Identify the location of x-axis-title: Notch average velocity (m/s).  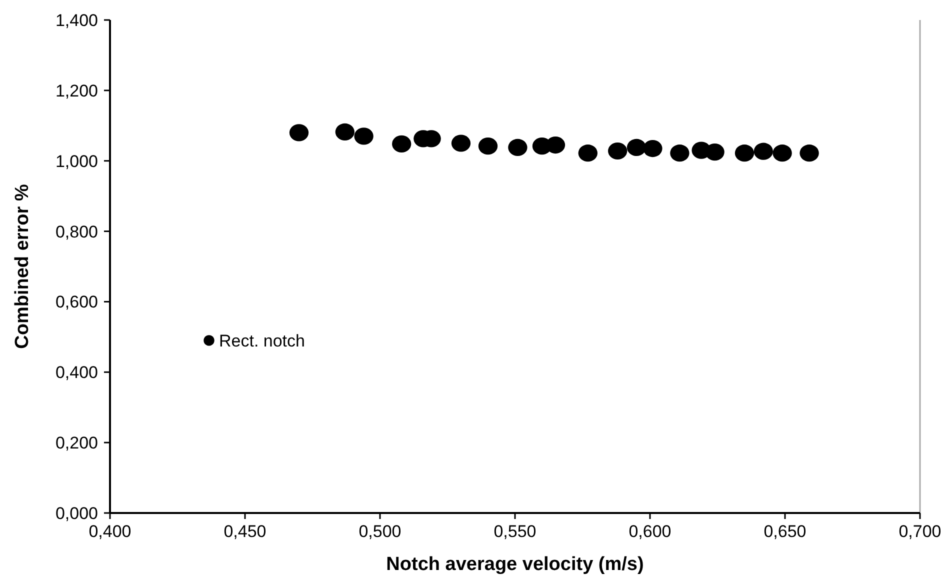
(515, 564).